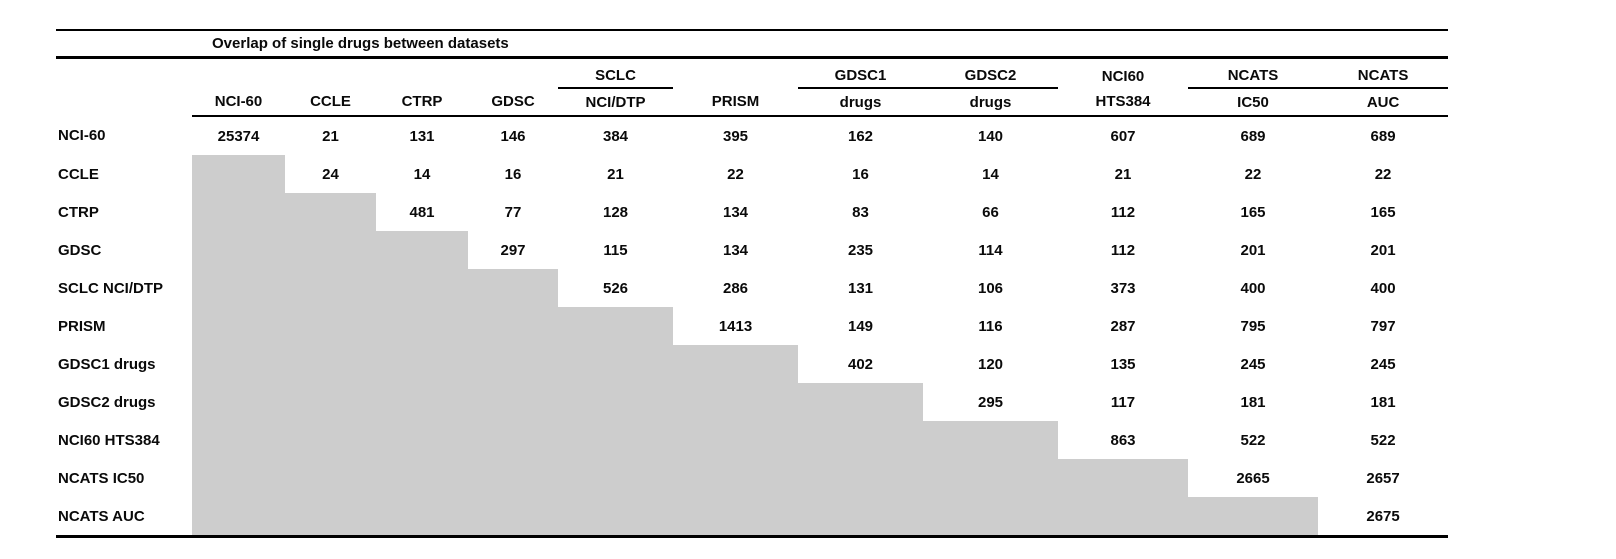 The width and height of the screenshot is (1616, 559). What do you see at coordinates (1253, 102) in the screenshot?
I see `column-header: IC50` at bounding box center [1253, 102].